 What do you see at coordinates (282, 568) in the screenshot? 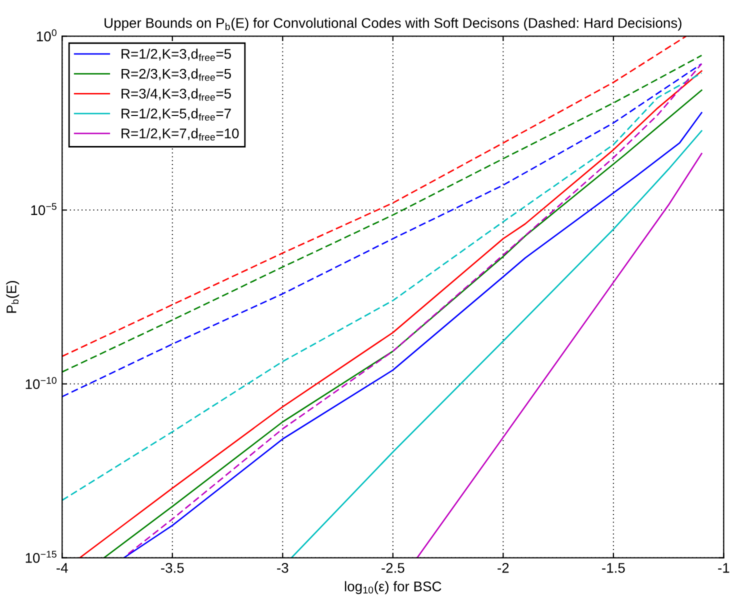
I see `x-tick-label: -3` at bounding box center [282, 568].